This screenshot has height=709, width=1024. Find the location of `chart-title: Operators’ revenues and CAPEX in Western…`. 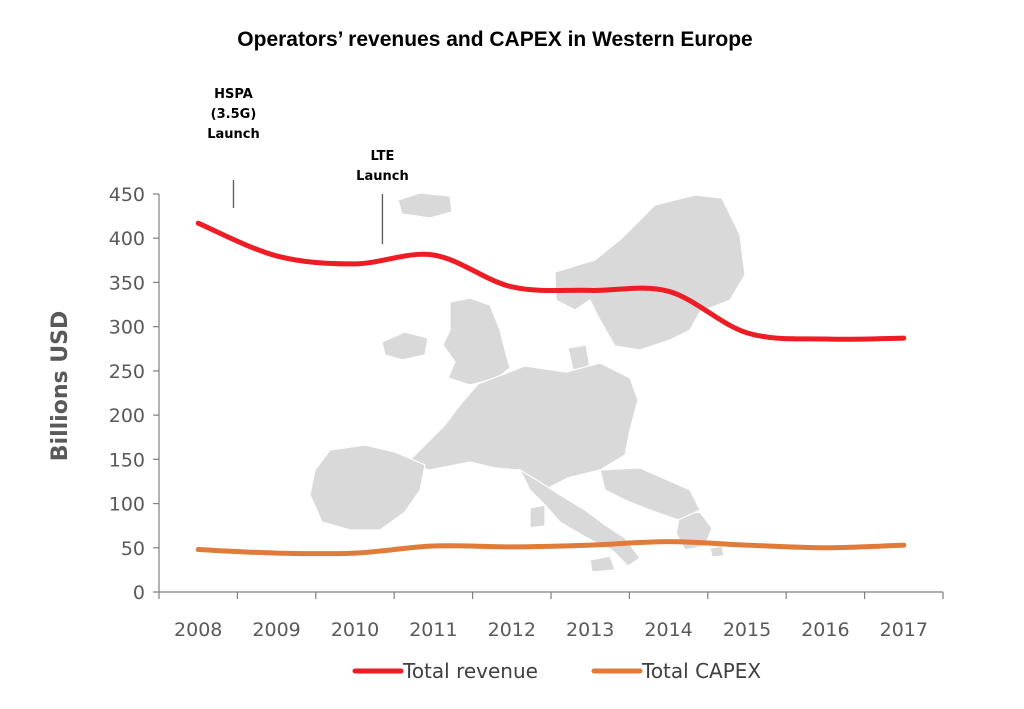

chart-title: Operators’ revenues and CAPEX in Western… is located at coordinates (494, 39).